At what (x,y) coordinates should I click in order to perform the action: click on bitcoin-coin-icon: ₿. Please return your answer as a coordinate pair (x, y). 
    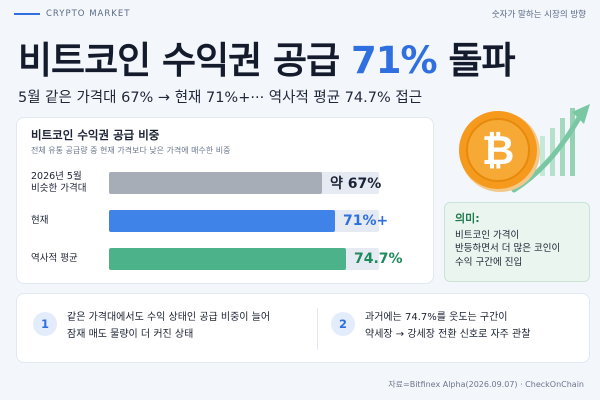
    Looking at the image, I should click on (499, 151).